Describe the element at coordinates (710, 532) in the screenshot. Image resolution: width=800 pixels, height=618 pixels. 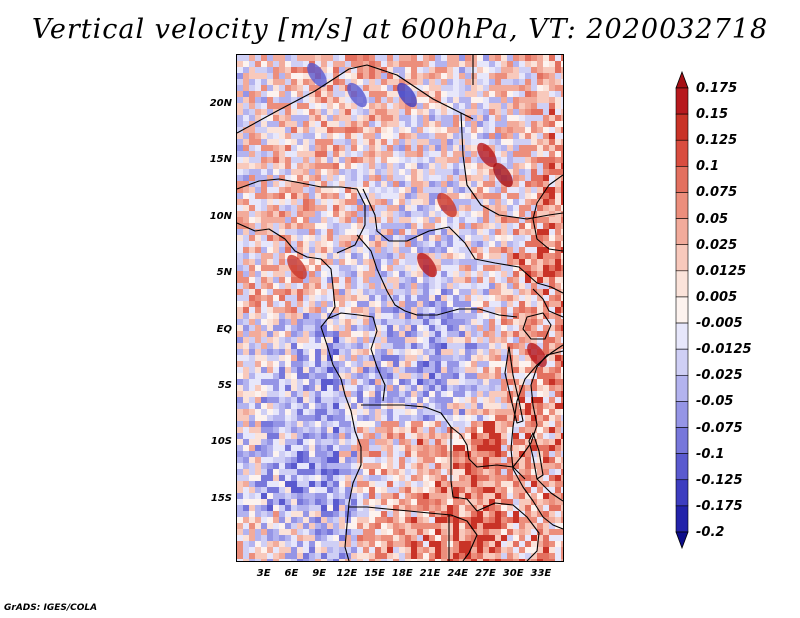
I see `colorbar-level-label: -0.2` at that location.